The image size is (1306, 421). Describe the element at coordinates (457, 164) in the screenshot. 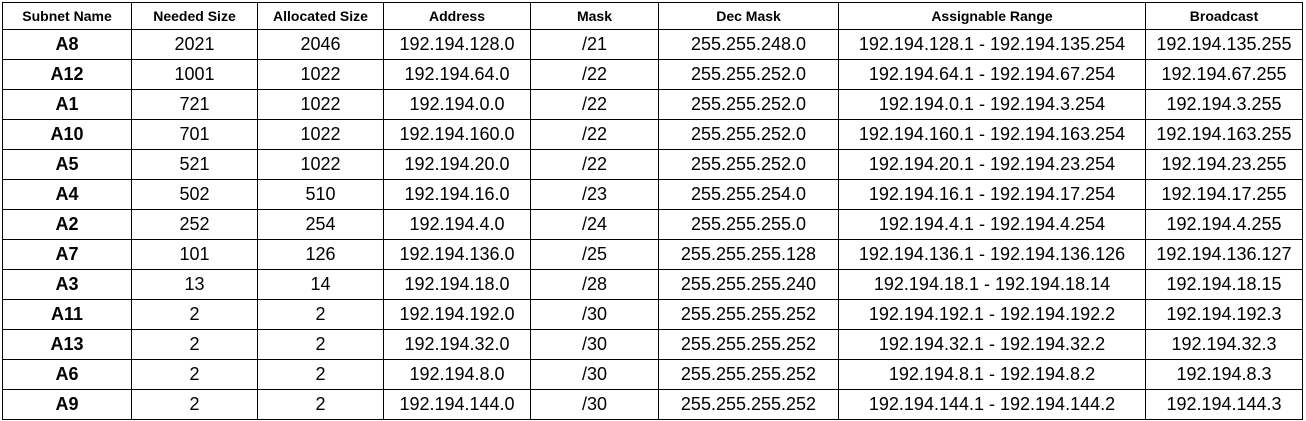

I see `cell-address: 192.194.20.0` at that location.